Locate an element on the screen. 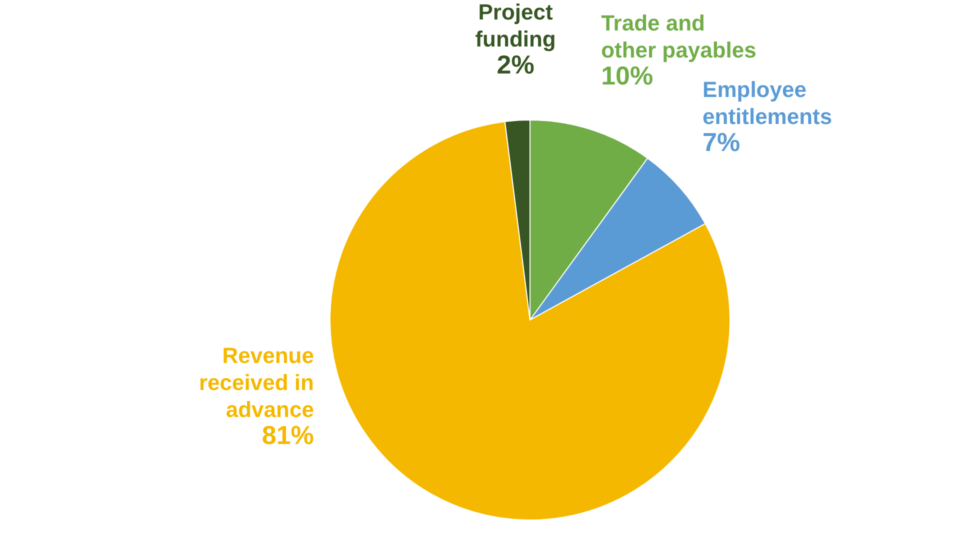 Image resolution: width=963 pixels, height=555 pixels. data-label: 81% is located at coordinates (288, 435).